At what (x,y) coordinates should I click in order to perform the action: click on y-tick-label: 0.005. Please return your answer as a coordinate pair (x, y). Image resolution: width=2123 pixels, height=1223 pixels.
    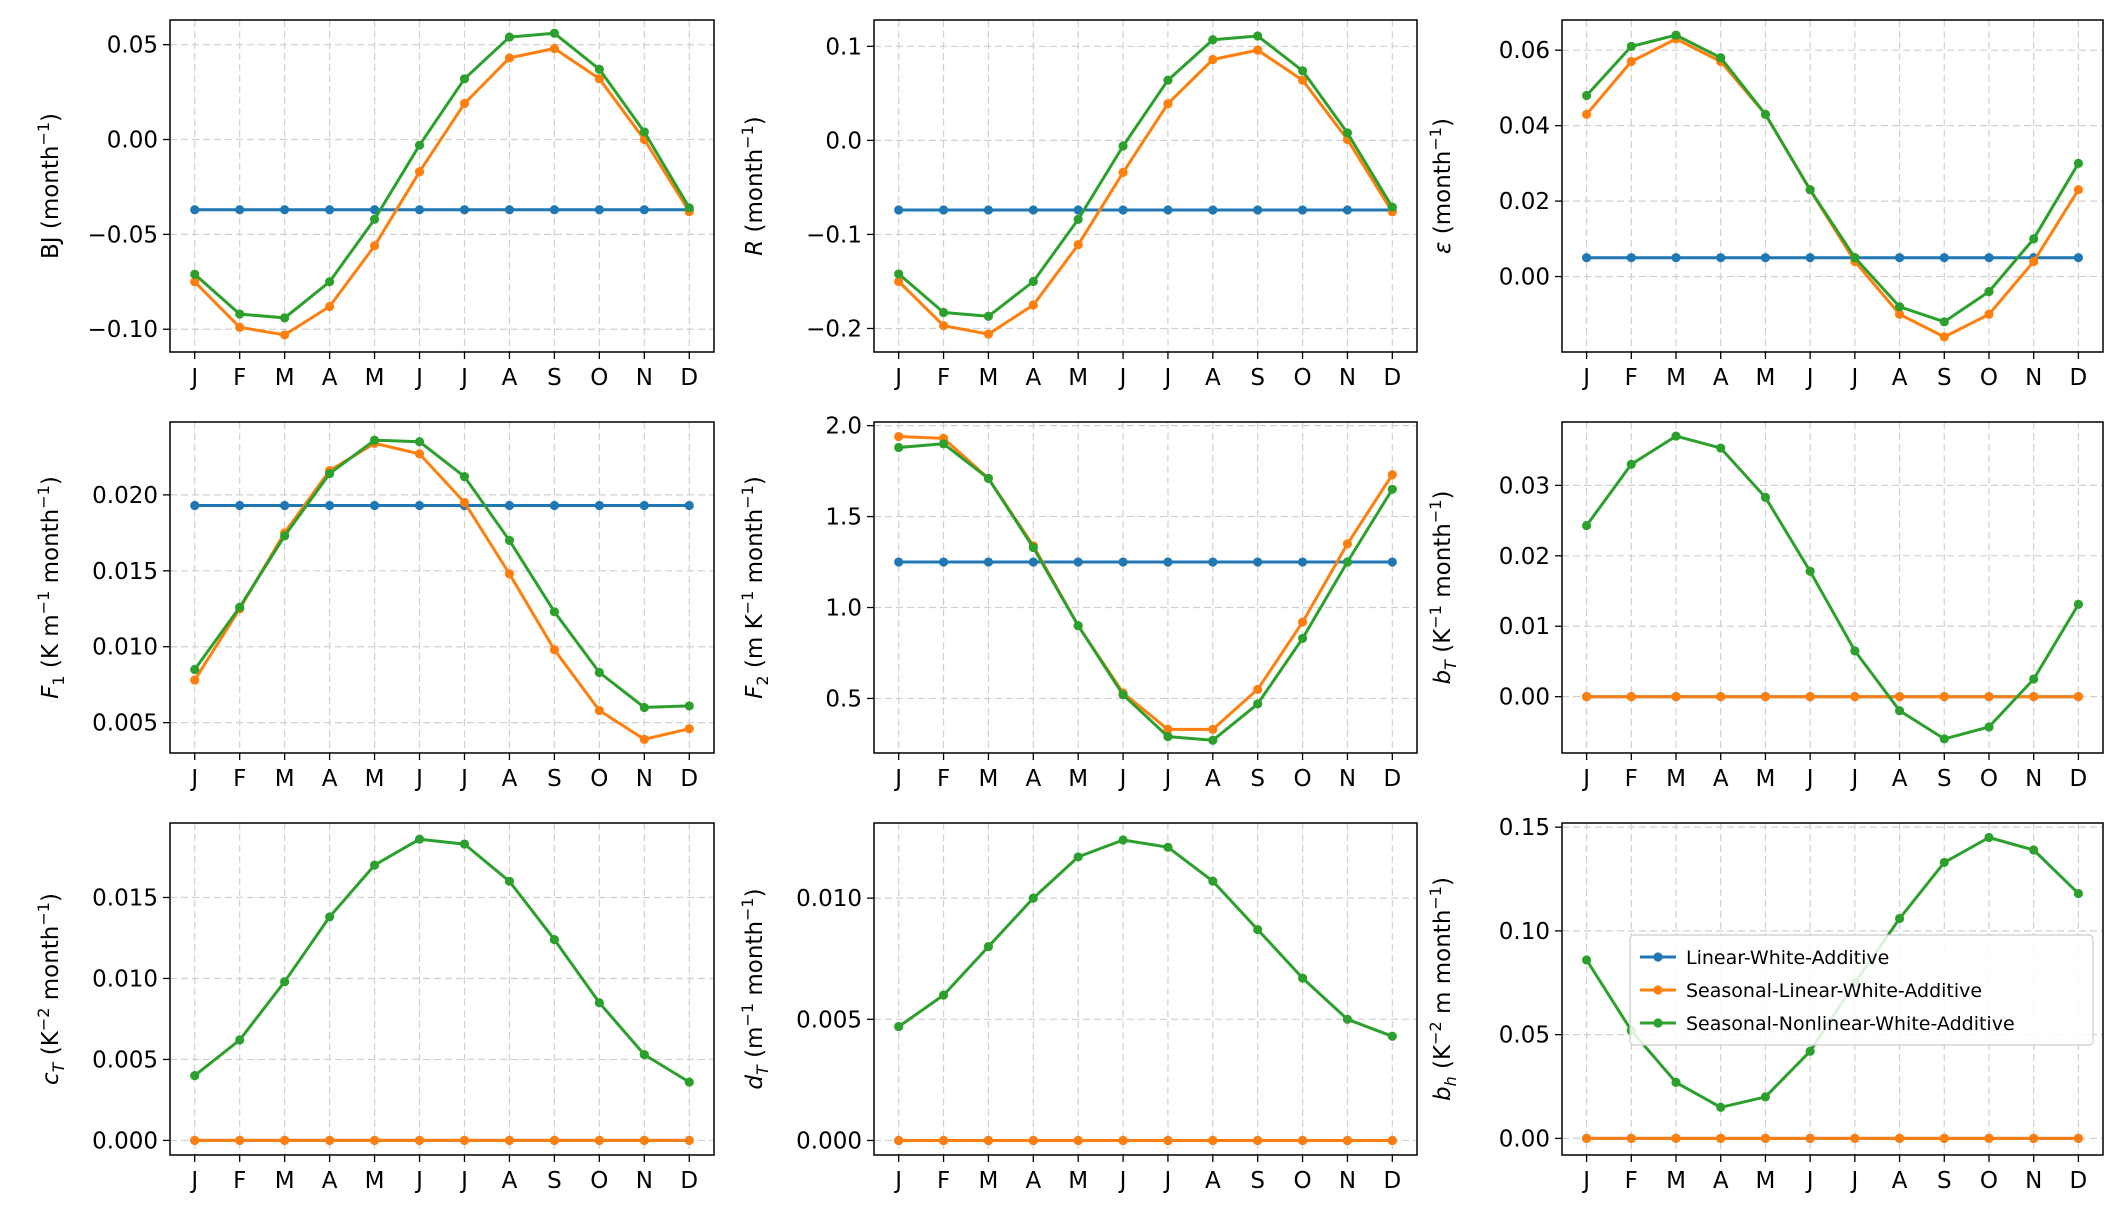
    Looking at the image, I should click on (125, 724).